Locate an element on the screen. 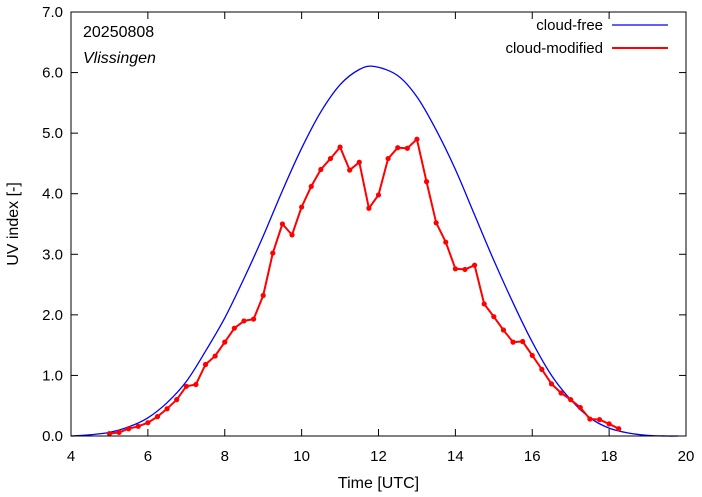  y-axis-title: UV index [-] is located at coordinates (13, 224).